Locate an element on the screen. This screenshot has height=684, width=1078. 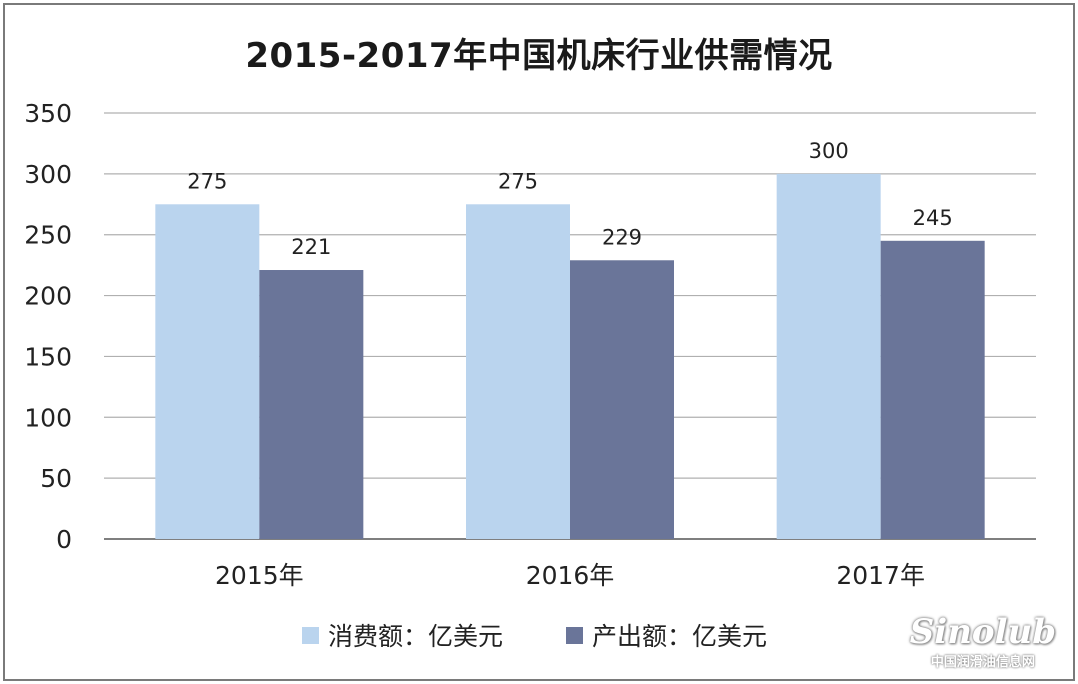
y-tick-label: 250 is located at coordinates (48, 235).